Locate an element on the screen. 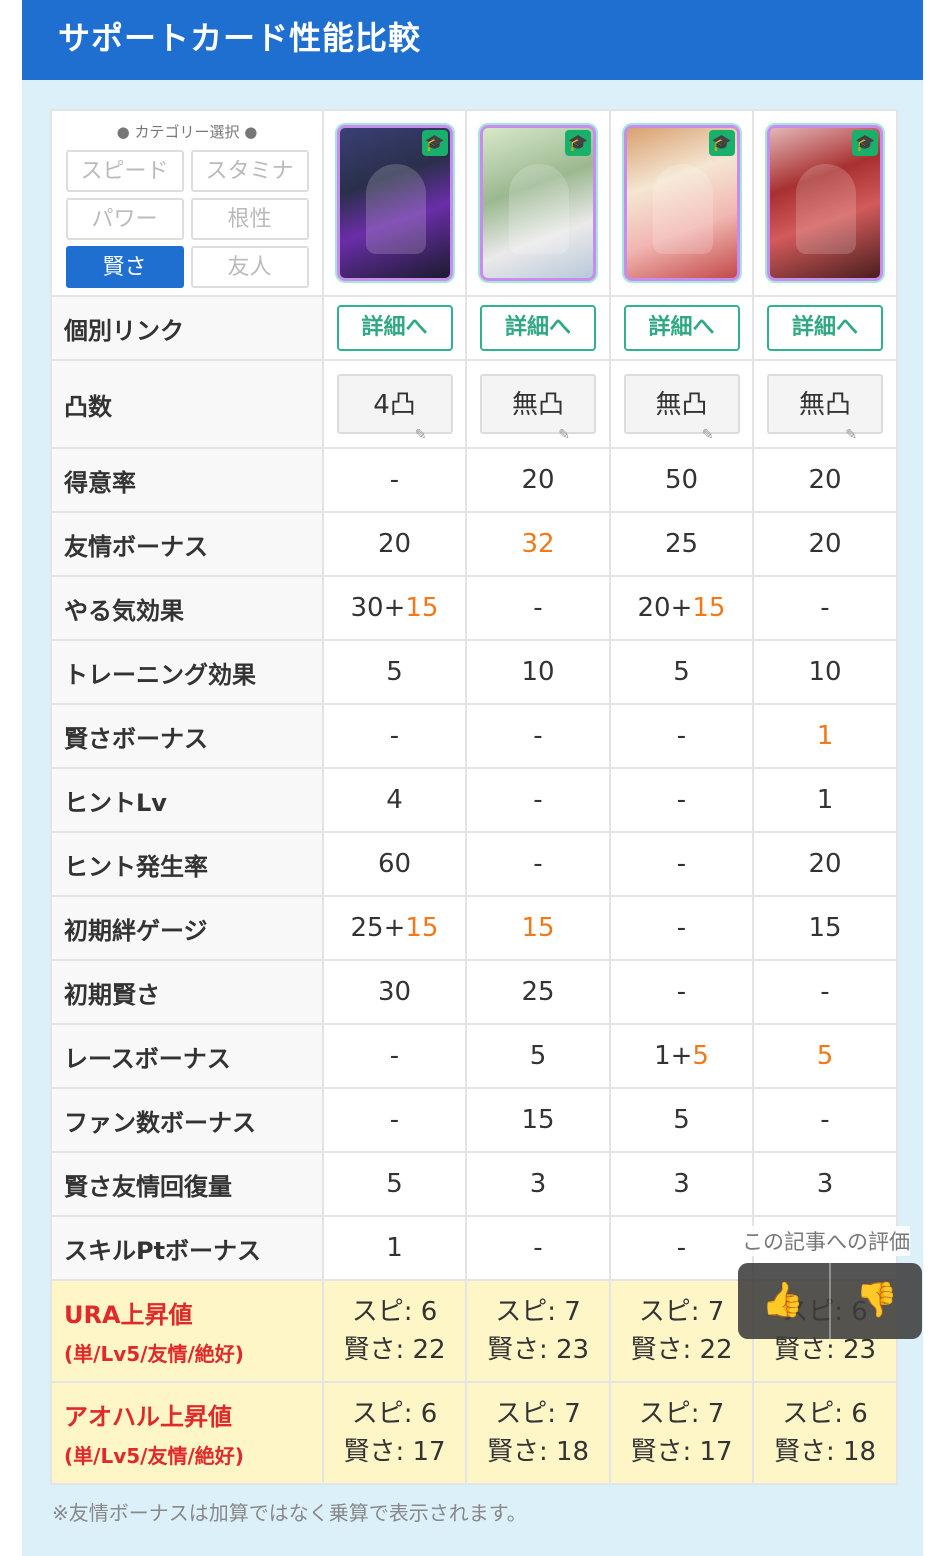 This screenshot has width=946, height=1556. card-art is located at coordinates (826, 209).